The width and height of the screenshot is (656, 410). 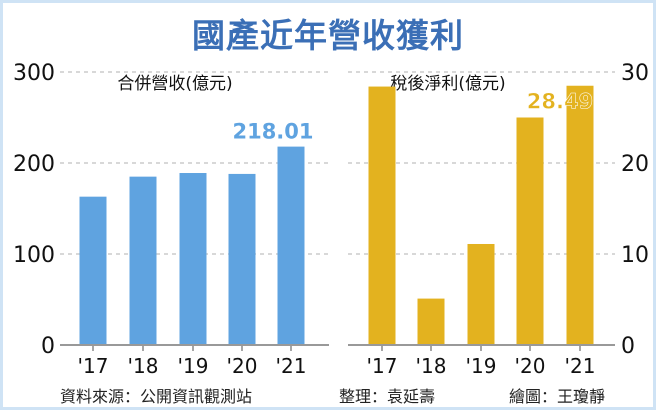 I want to click on y-tick-label: 200, so click(x=34, y=164).